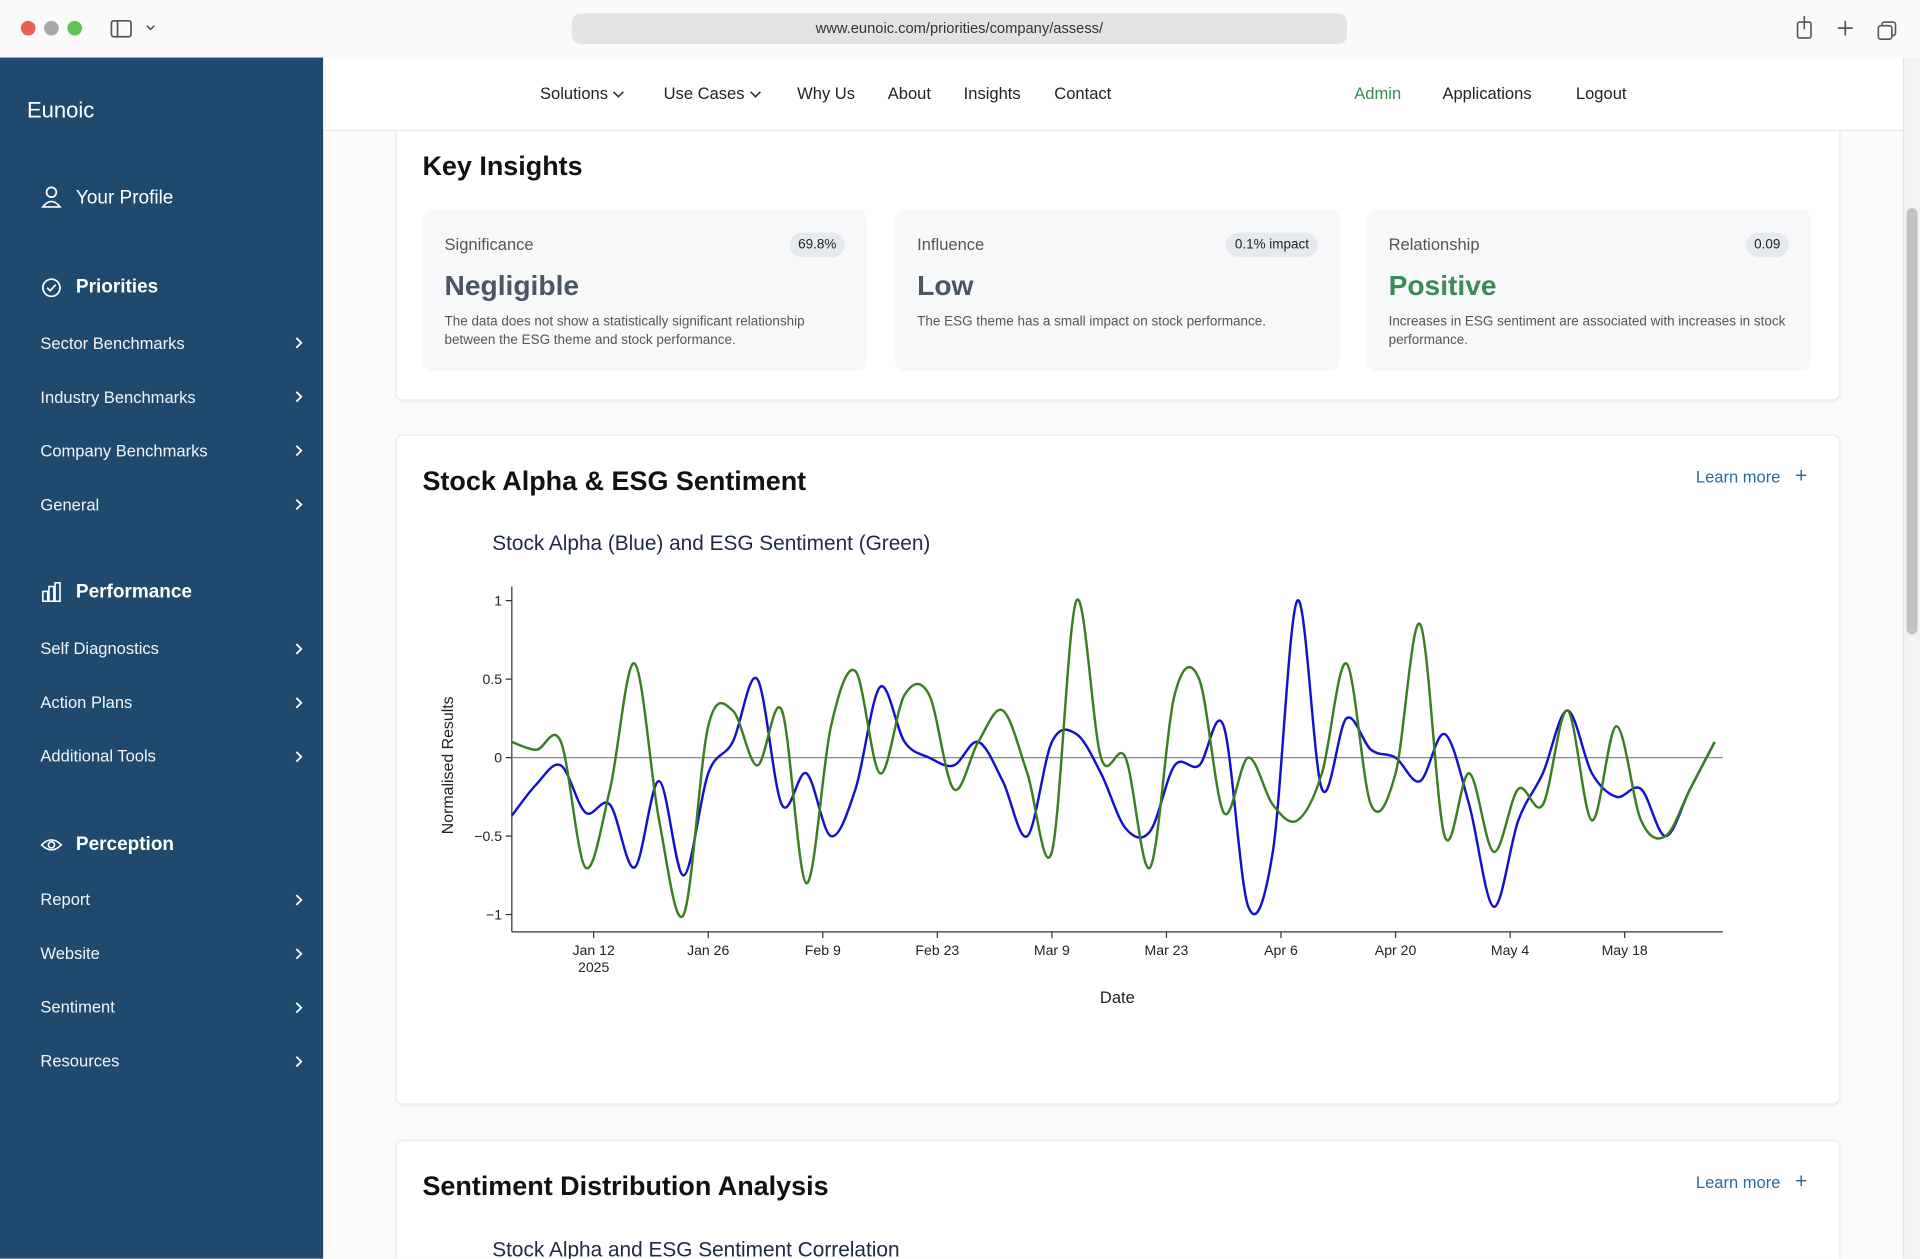  I want to click on perception-icon, so click(51, 845).